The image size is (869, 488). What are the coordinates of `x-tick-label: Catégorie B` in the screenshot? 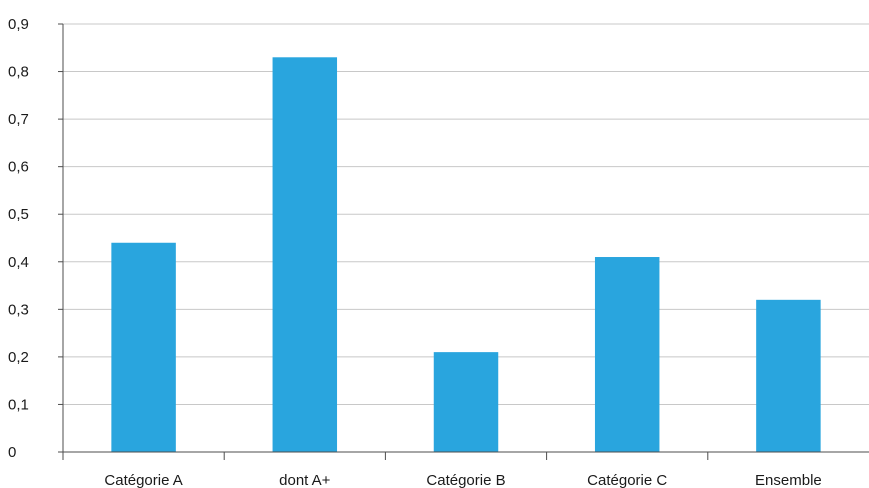 It's located at (465, 480).